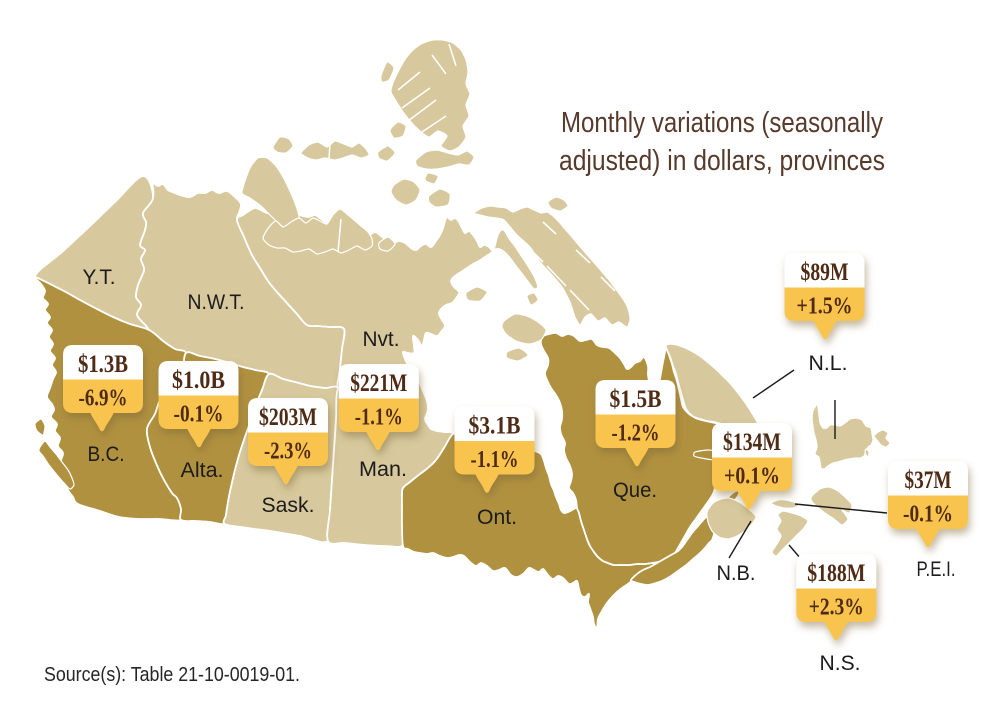 The height and width of the screenshot is (720, 1004). Describe the element at coordinates (636, 398) in the screenshot. I see `svg-text: $1.5B` at that location.